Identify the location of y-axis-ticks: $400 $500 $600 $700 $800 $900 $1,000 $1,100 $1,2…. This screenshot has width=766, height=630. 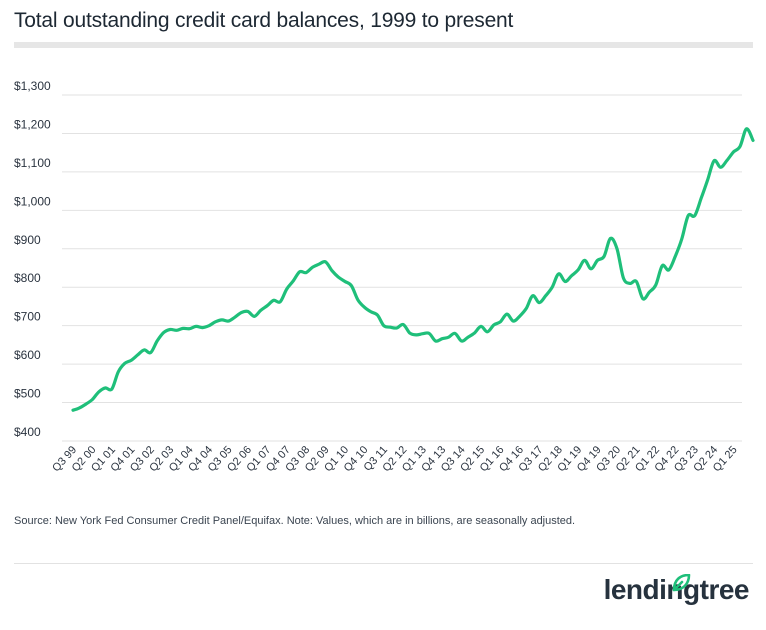
(32, 259).